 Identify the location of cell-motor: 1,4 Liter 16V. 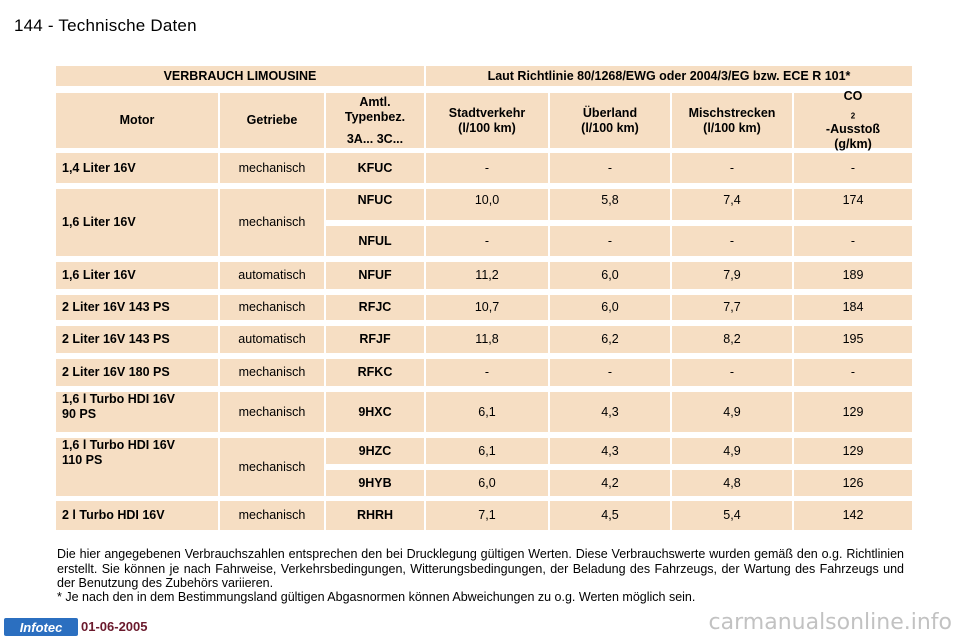
(137, 168).